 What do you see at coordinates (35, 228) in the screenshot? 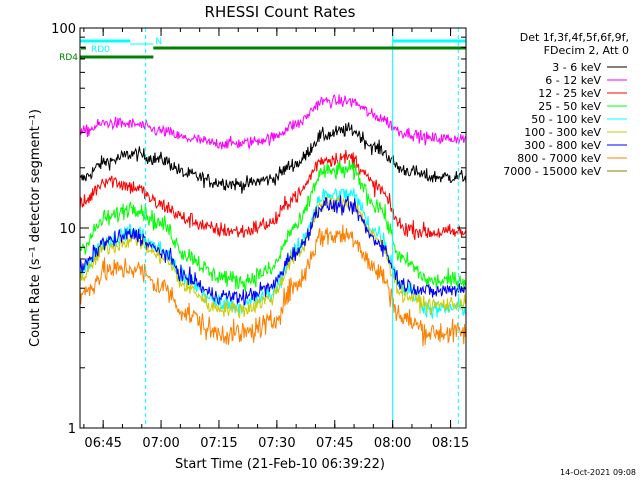
I see `y-axis-label: Count Rate (s⁻¹ detector segment⁻¹)` at bounding box center [35, 228].